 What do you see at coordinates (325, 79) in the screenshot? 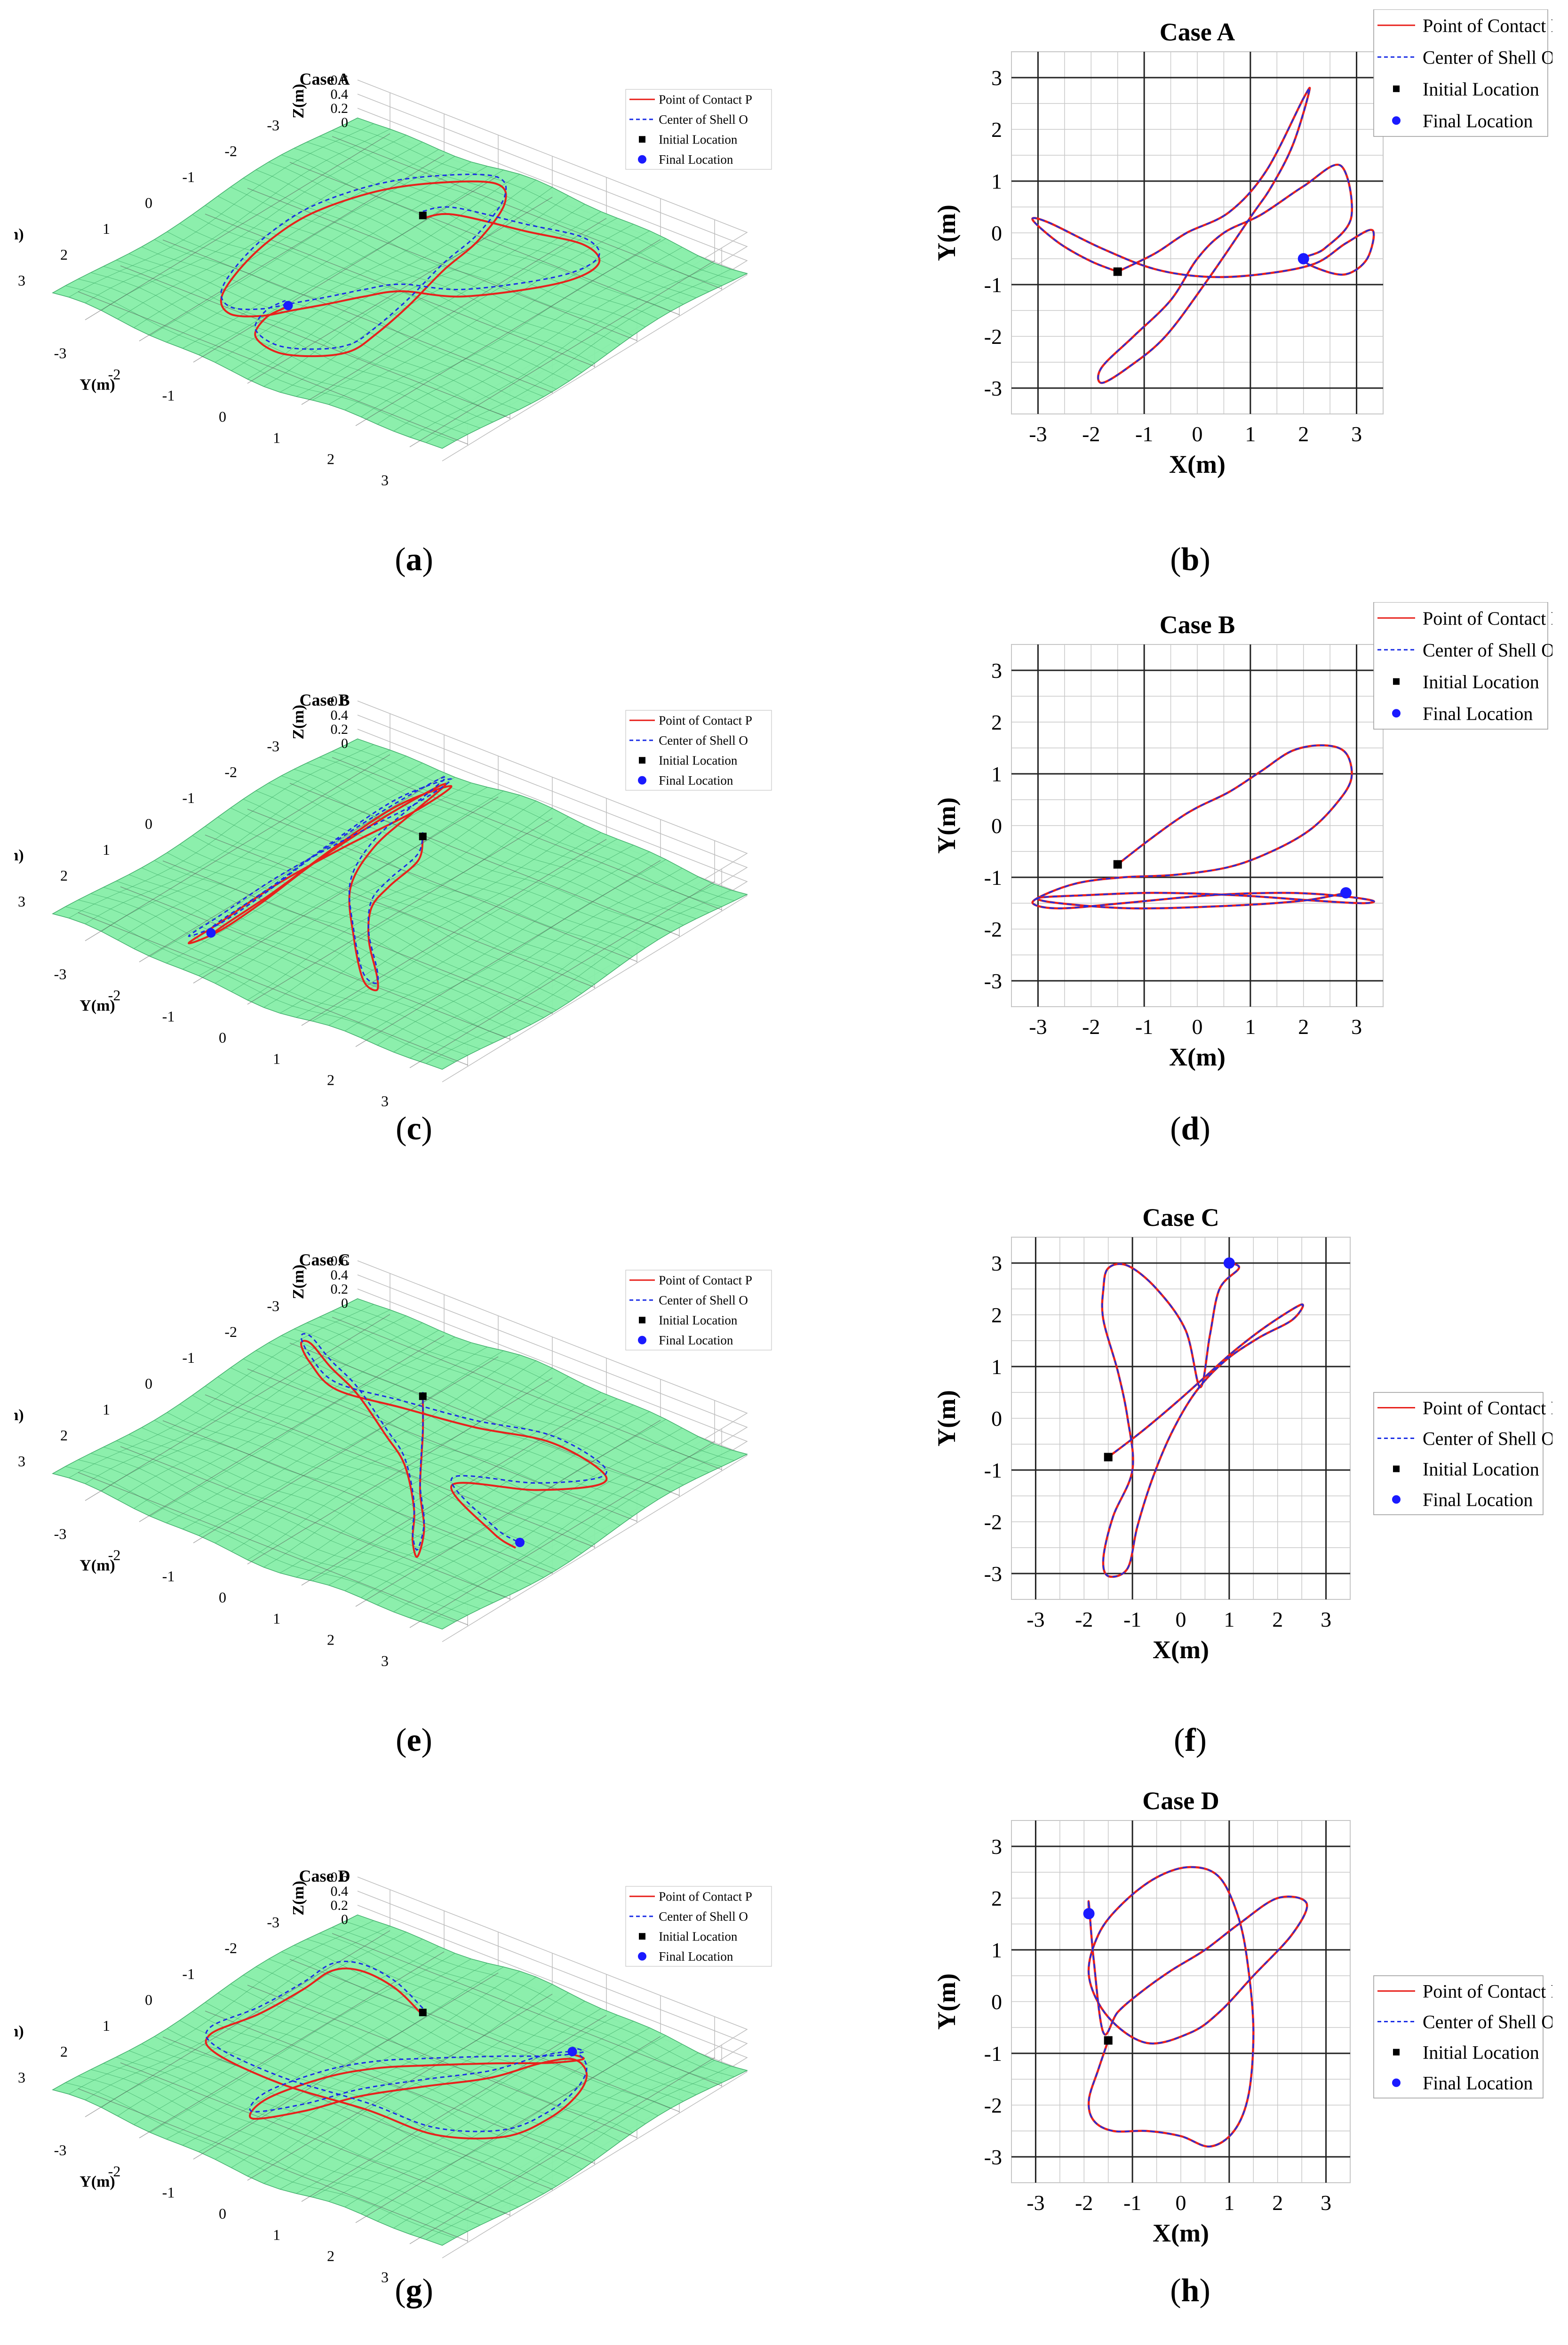
I see `chart-title: Case A` at bounding box center [325, 79].